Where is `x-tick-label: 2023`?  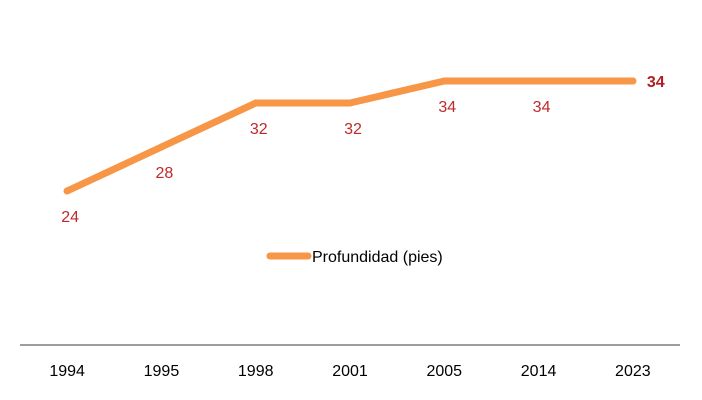
x-tick-label: 2023 is located at coordinates (633, 371).